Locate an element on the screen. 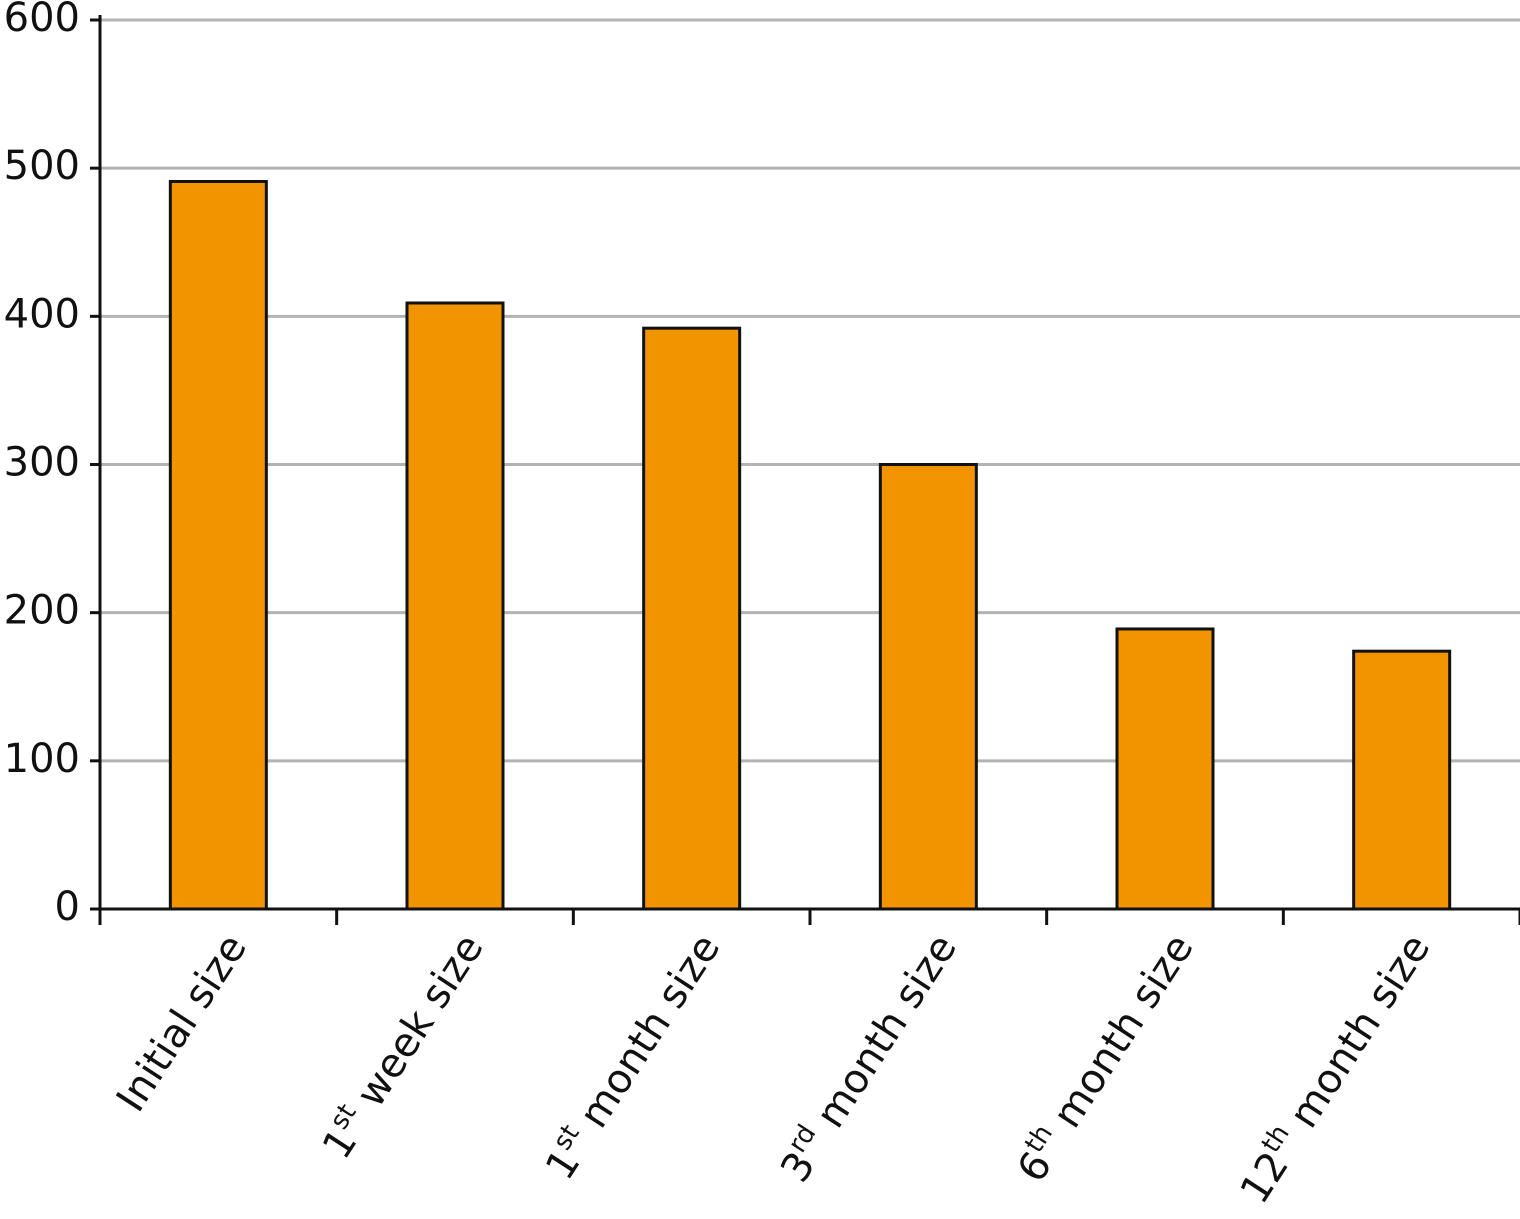 This screenshot has width=1520, height=1219. x-tick-label: 1st month size is located at coordinates (631, 1056).